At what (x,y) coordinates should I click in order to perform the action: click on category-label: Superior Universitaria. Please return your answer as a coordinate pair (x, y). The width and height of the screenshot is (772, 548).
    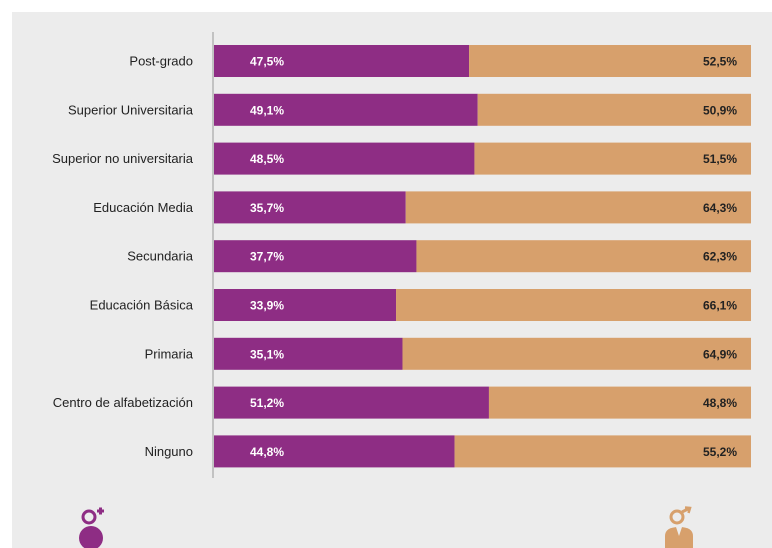
    Looking at the image, I should click on (131, 109).